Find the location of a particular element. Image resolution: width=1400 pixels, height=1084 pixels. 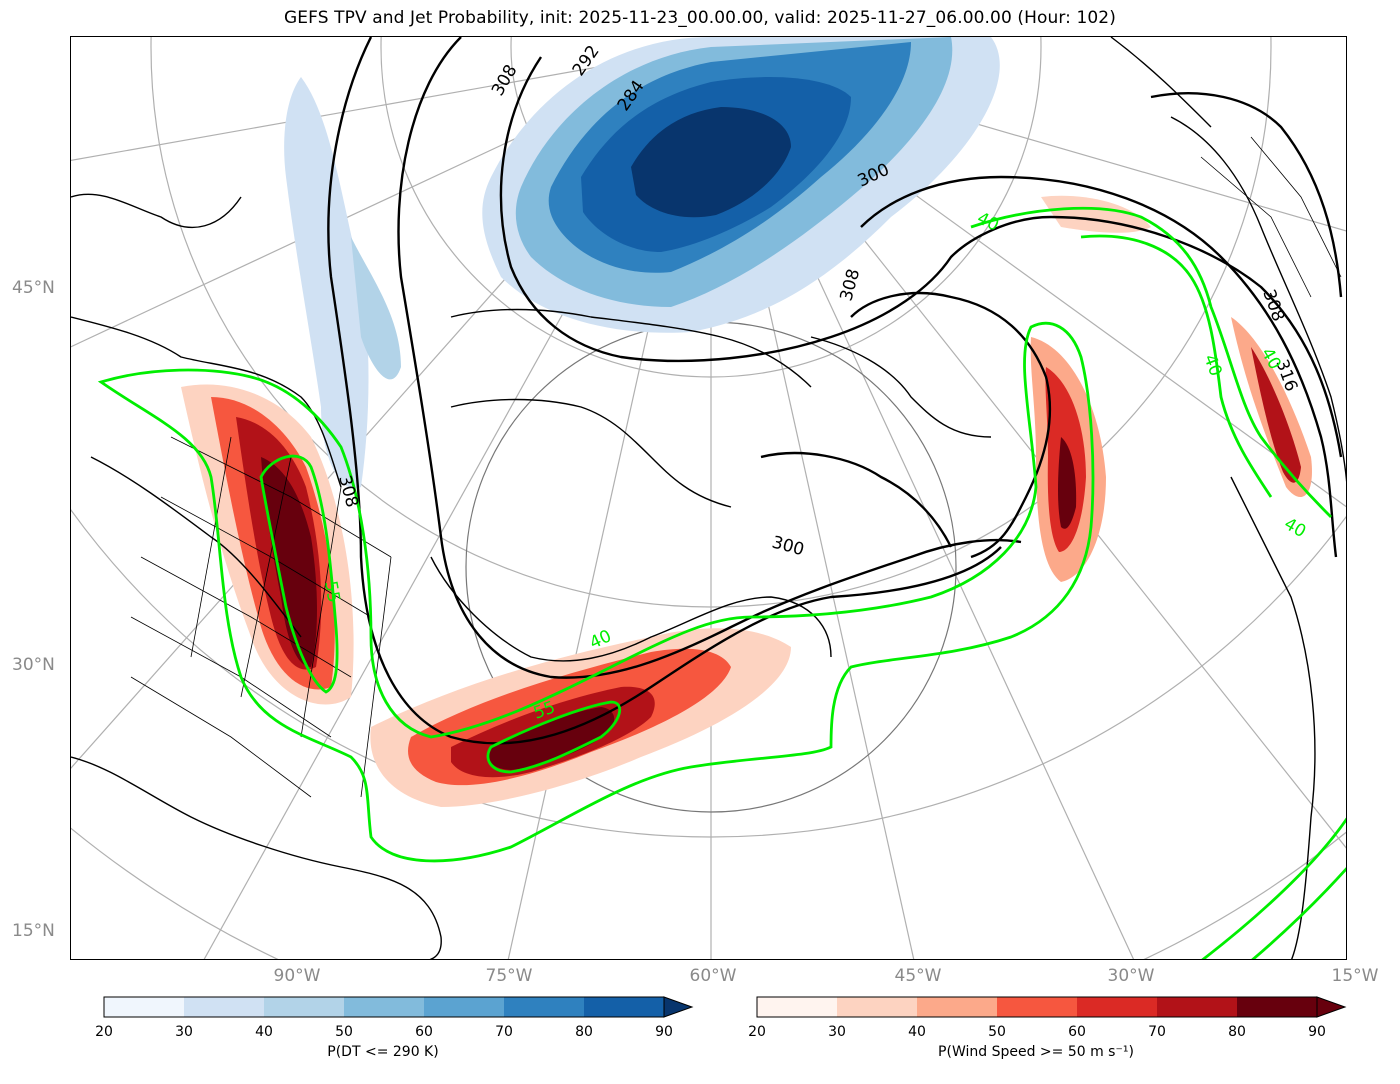

jet-colorbar-swatches is located at coordinates (1051, 1007).